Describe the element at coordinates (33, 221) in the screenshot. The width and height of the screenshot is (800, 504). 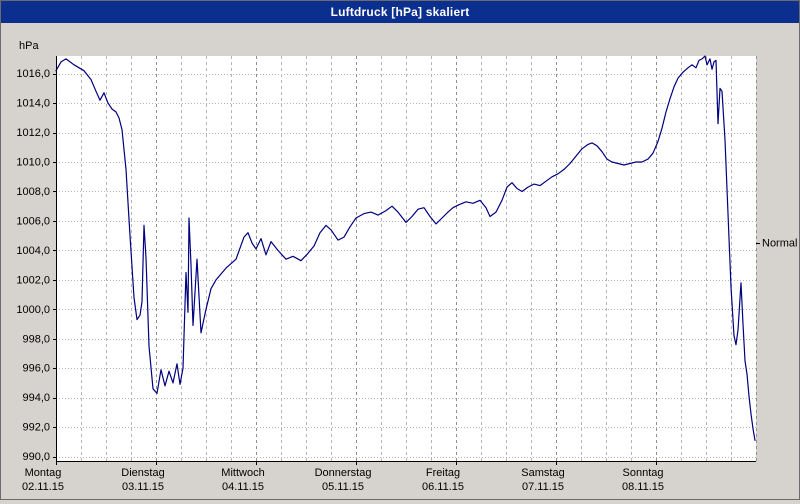
I see `y-tick-label: 1006,0` at that location.